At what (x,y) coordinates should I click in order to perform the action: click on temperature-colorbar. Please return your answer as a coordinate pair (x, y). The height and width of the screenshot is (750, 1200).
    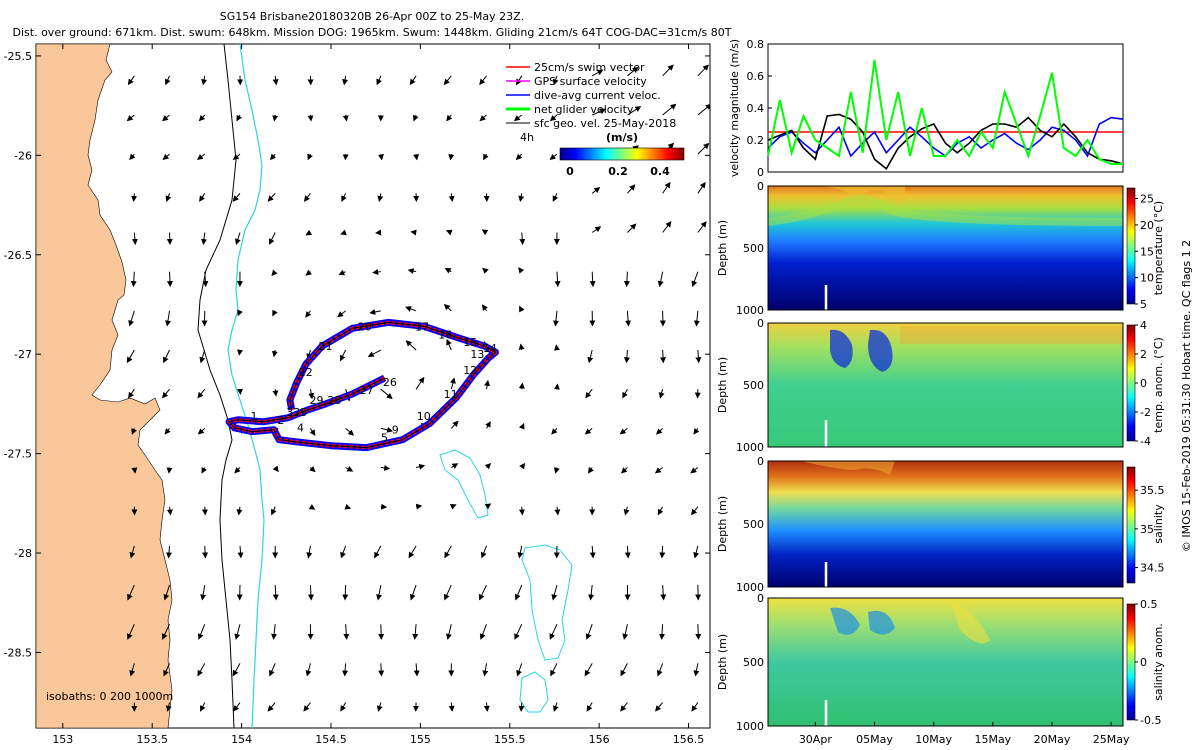
    Looking at the image, I should click on (1131, 246).